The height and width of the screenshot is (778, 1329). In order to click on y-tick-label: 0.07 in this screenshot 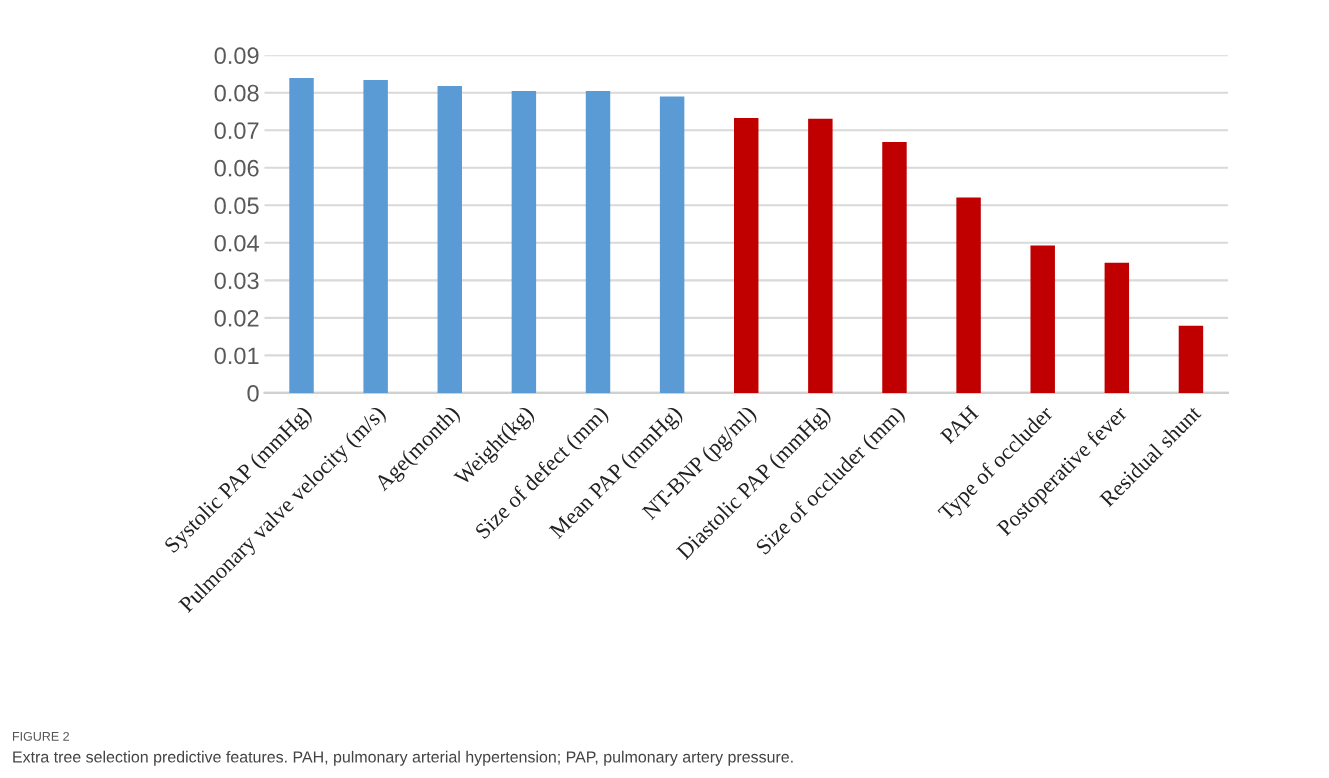, I will do `click(236, 131)`.